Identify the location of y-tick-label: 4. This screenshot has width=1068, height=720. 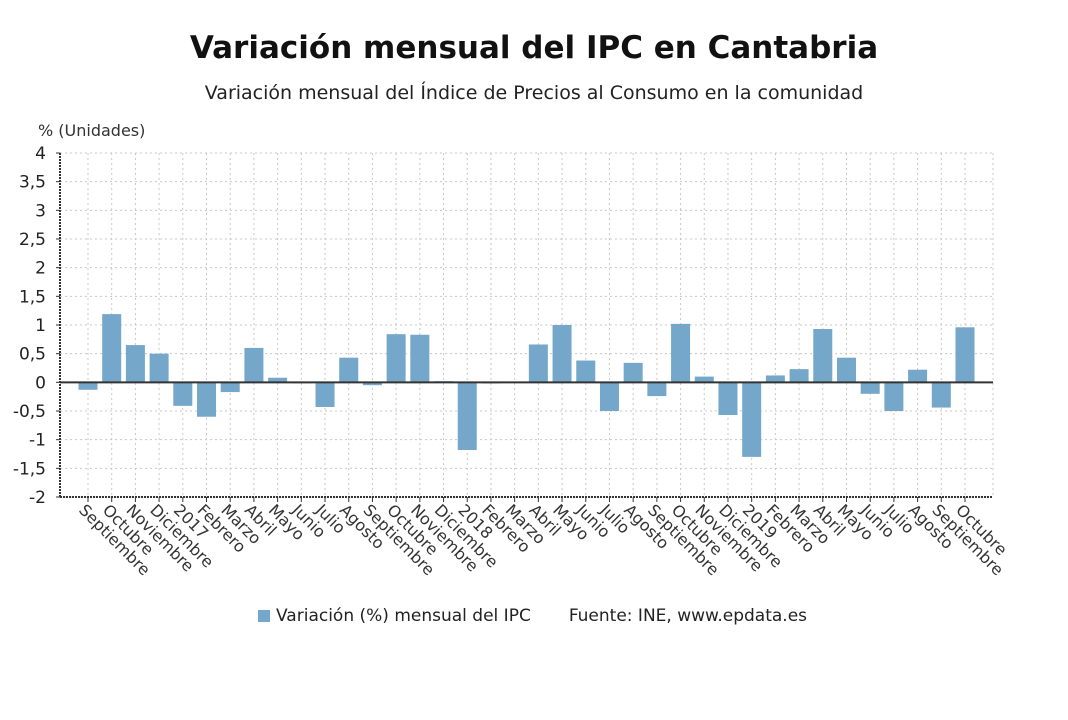
(40, 154).